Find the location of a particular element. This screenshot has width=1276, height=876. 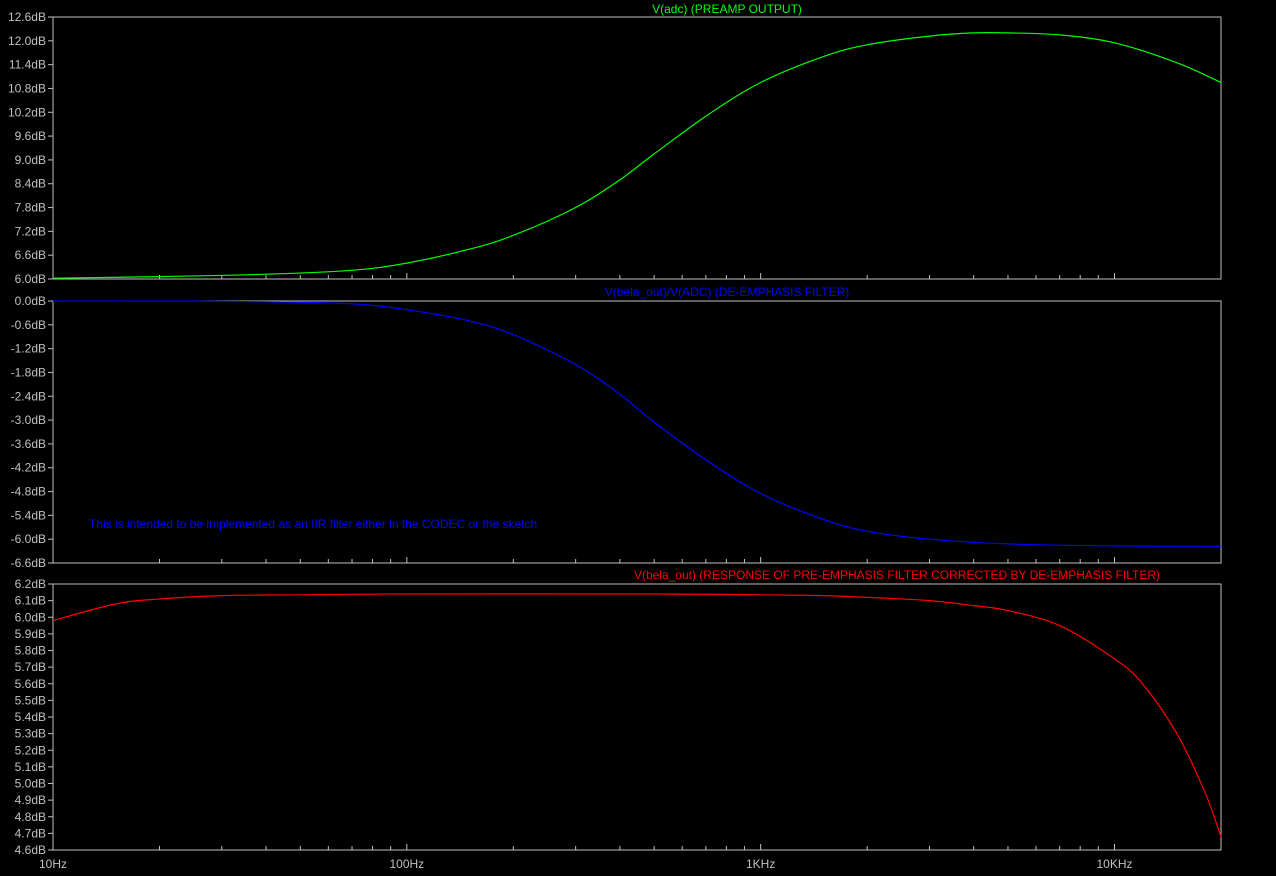

trace-title-2: V(bela_out)/V(ADC) (DE-EMPHASIS FILTER) is located at coordinates (727, 292).